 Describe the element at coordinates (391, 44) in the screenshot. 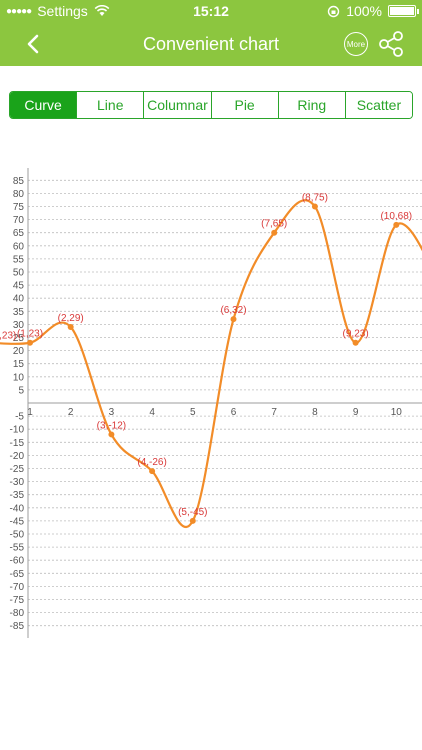

I see `share-icon` at that location.